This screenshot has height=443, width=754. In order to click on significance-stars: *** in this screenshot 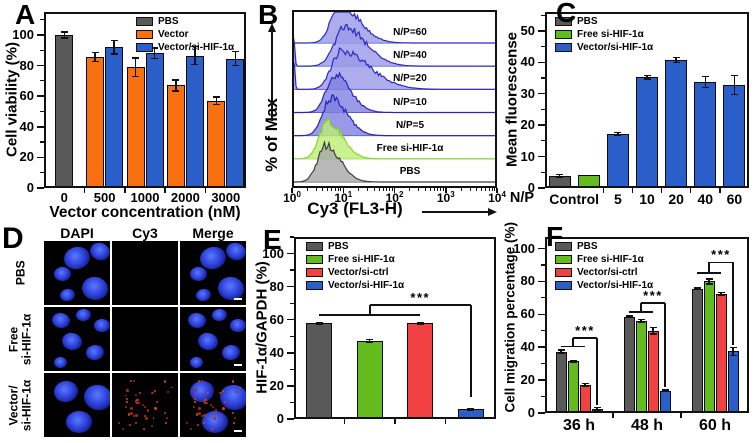, I will do `click(420, 297)`.